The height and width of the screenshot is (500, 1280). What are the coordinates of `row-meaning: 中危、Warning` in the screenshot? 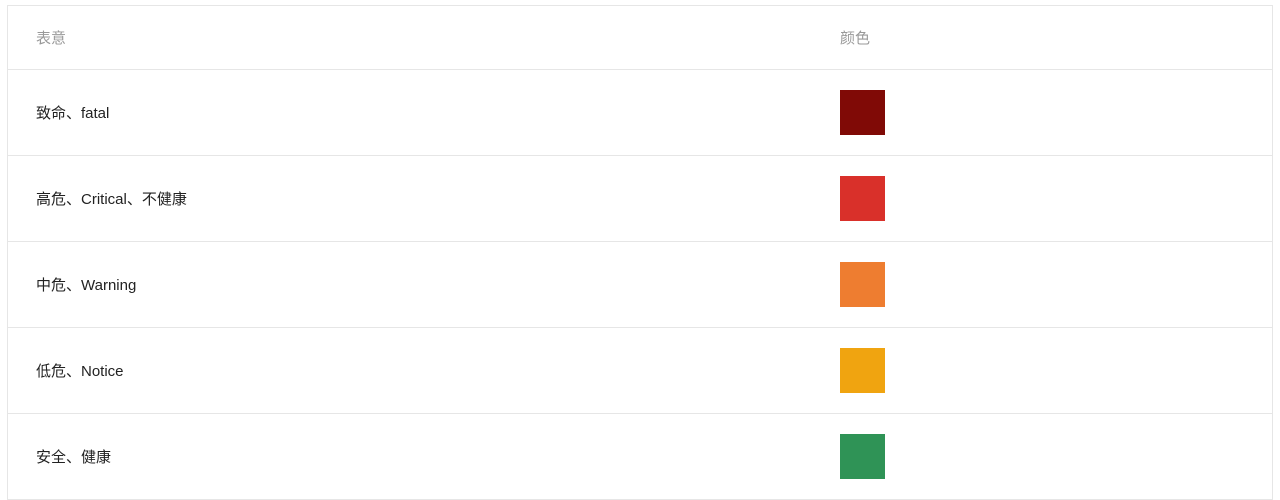 It's located at (86, 285).